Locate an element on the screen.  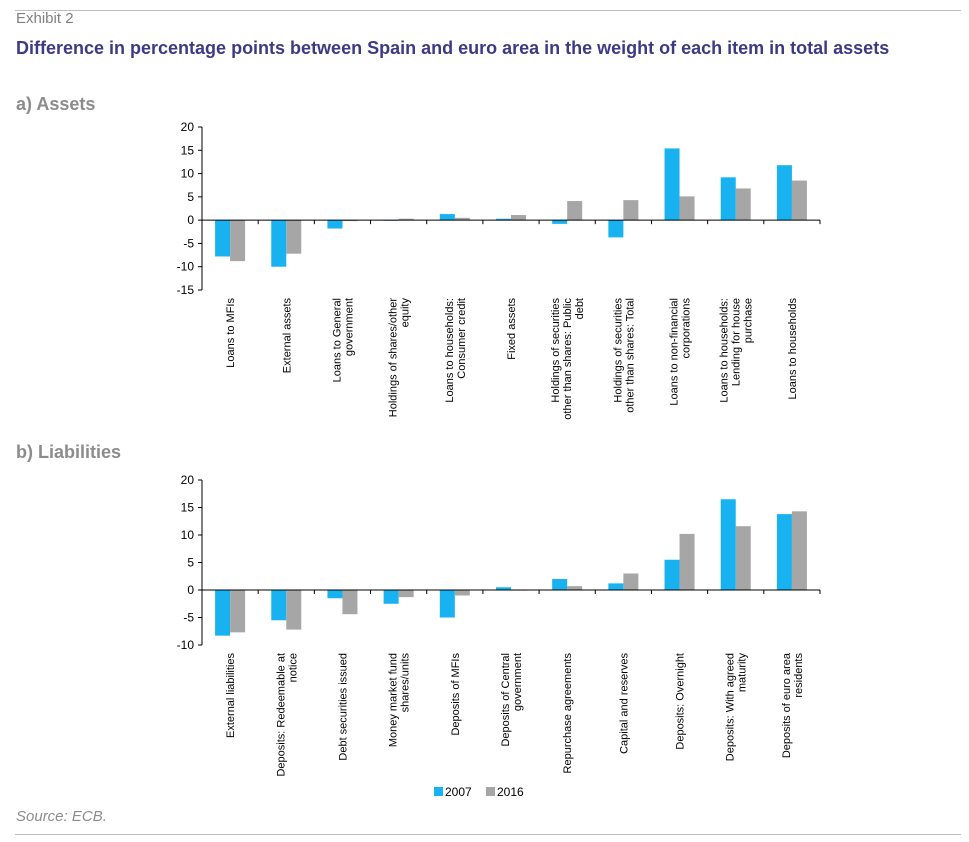
liabilities-y-tick-label: 0 is located at coordinates (190, 590).